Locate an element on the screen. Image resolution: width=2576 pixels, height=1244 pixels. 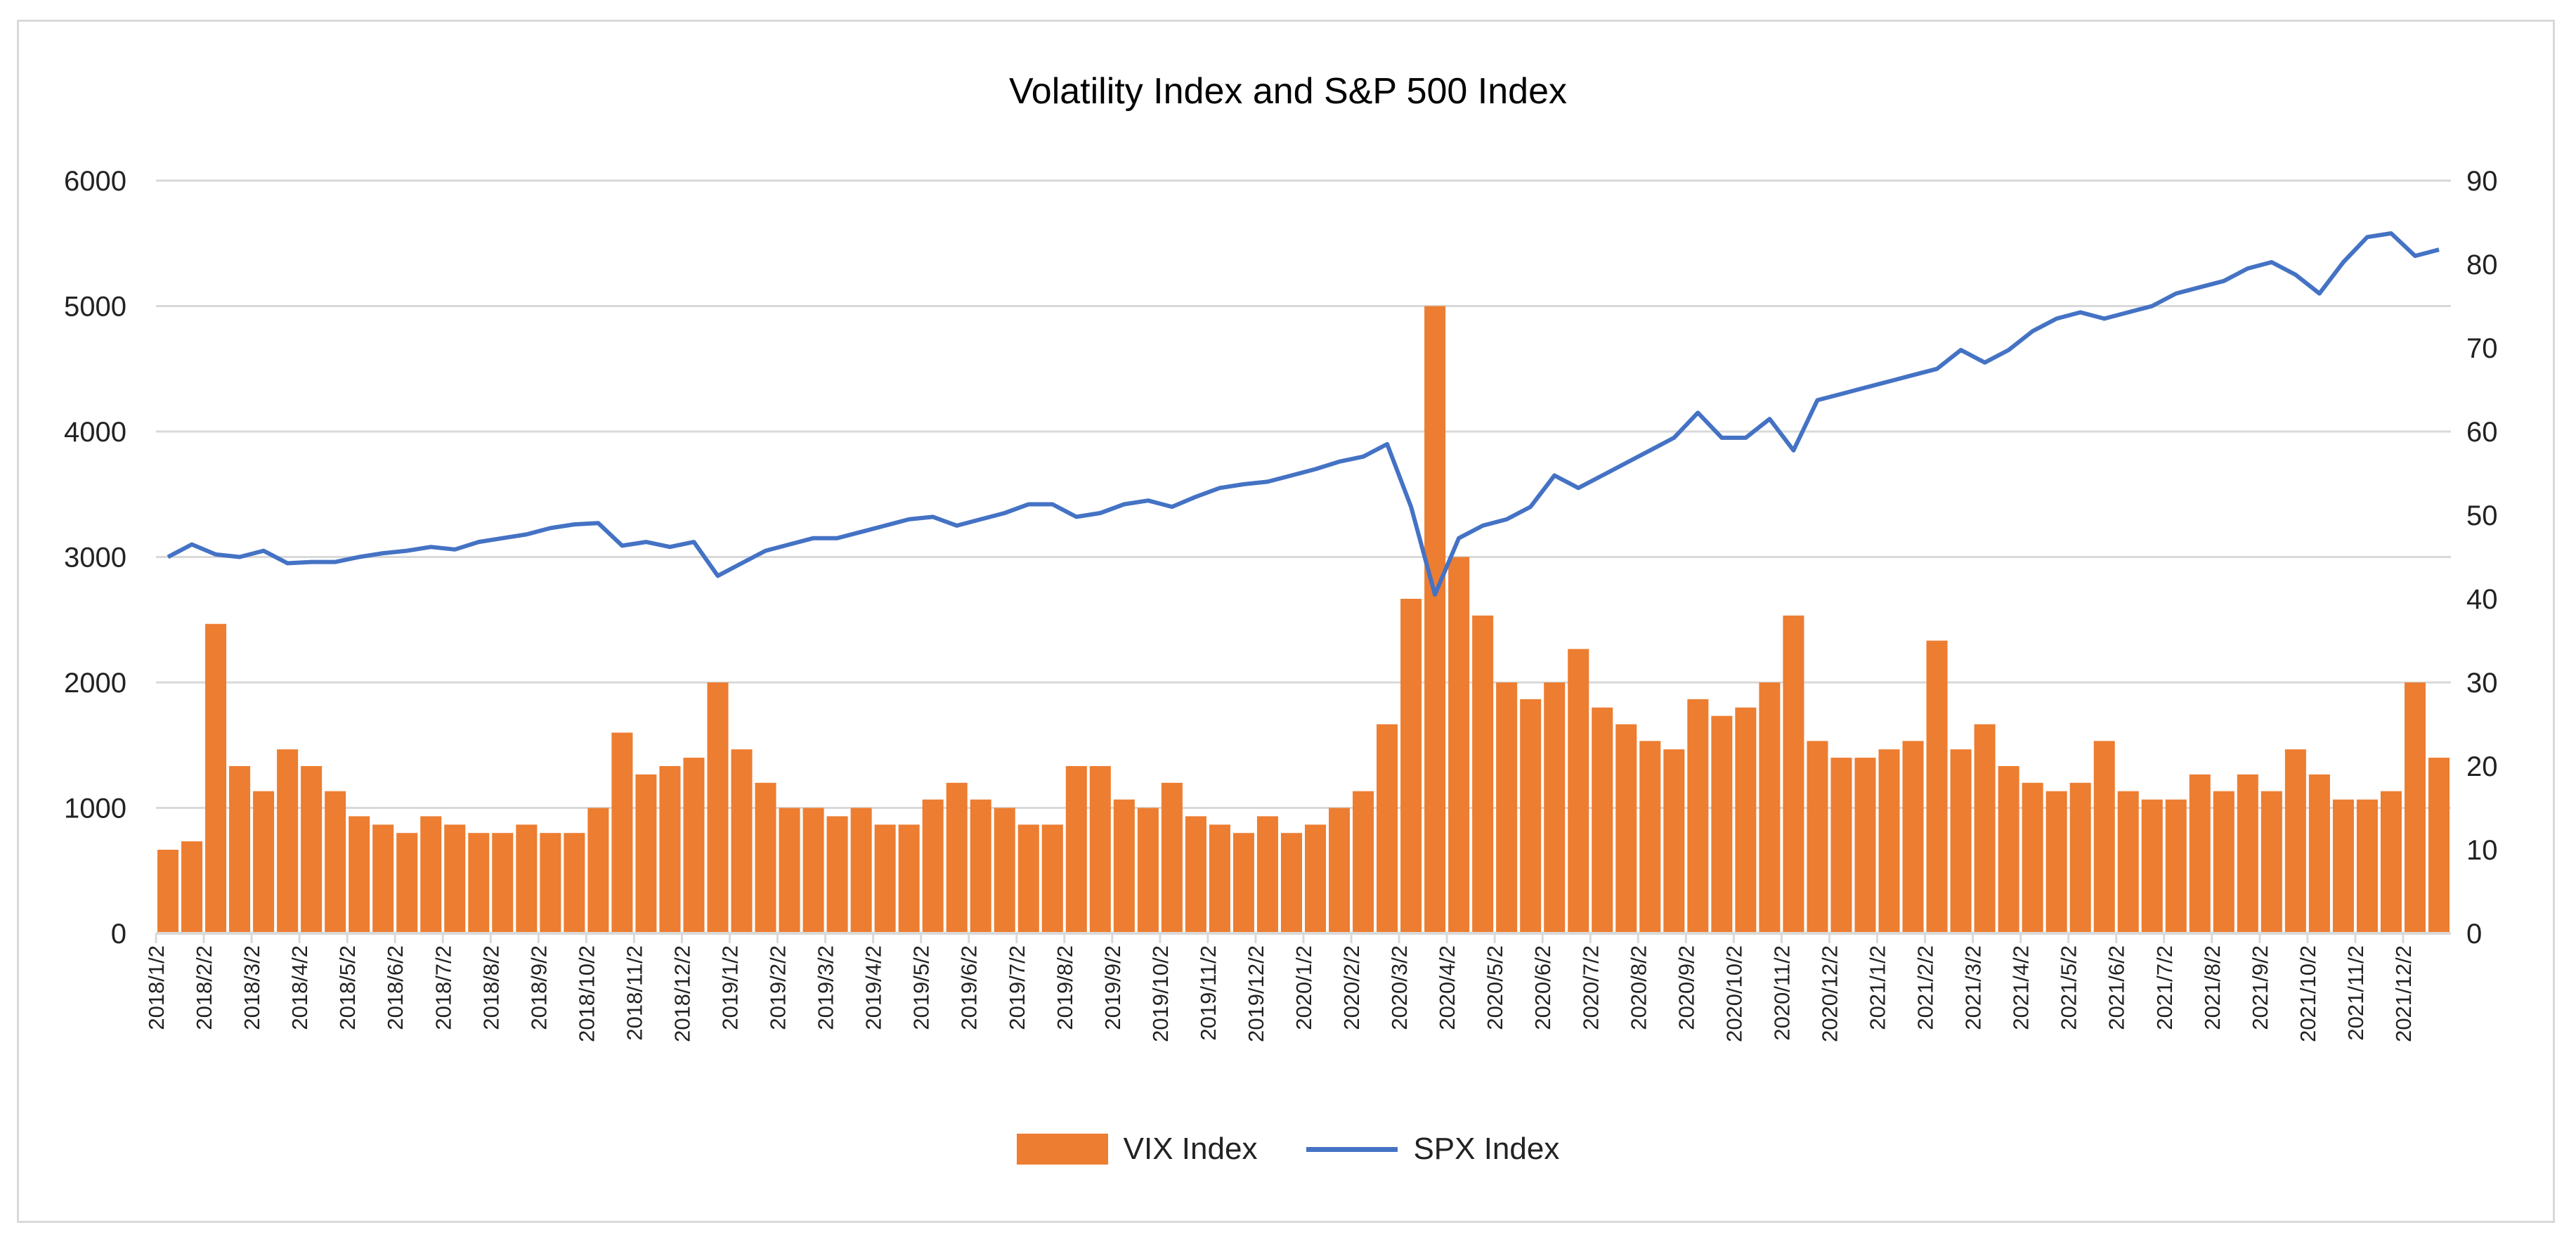
x-axis-tick-label: 2020/4/2 is located at coordinates (1447, 987).